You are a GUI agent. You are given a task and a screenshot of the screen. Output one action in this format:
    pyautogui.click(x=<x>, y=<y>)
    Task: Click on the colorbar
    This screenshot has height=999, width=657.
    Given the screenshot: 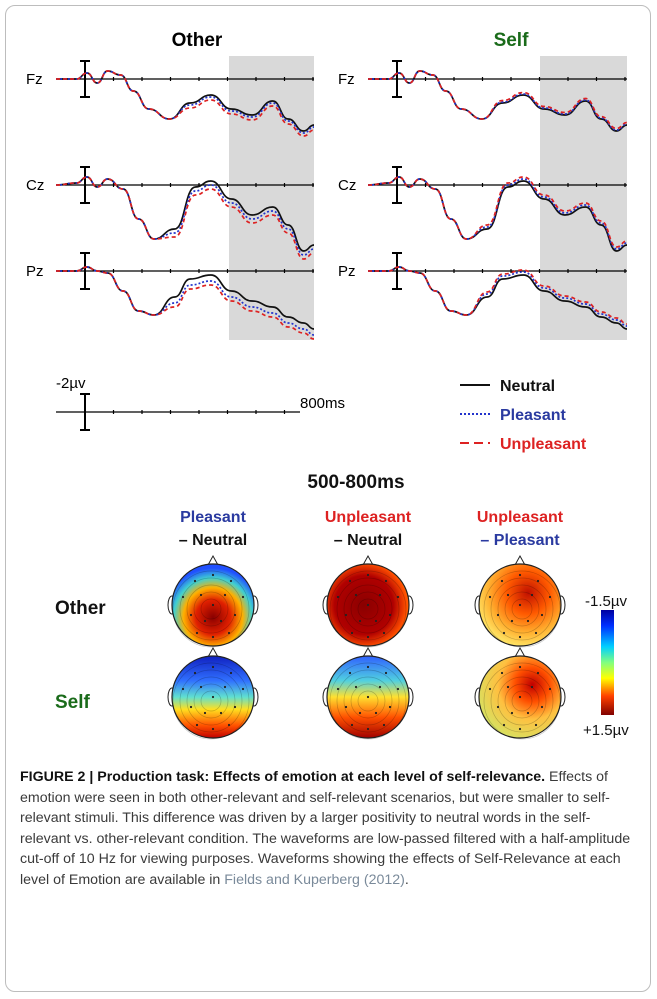 What is the action you would take?
    pyautogui.click(x=607, y=662)
    